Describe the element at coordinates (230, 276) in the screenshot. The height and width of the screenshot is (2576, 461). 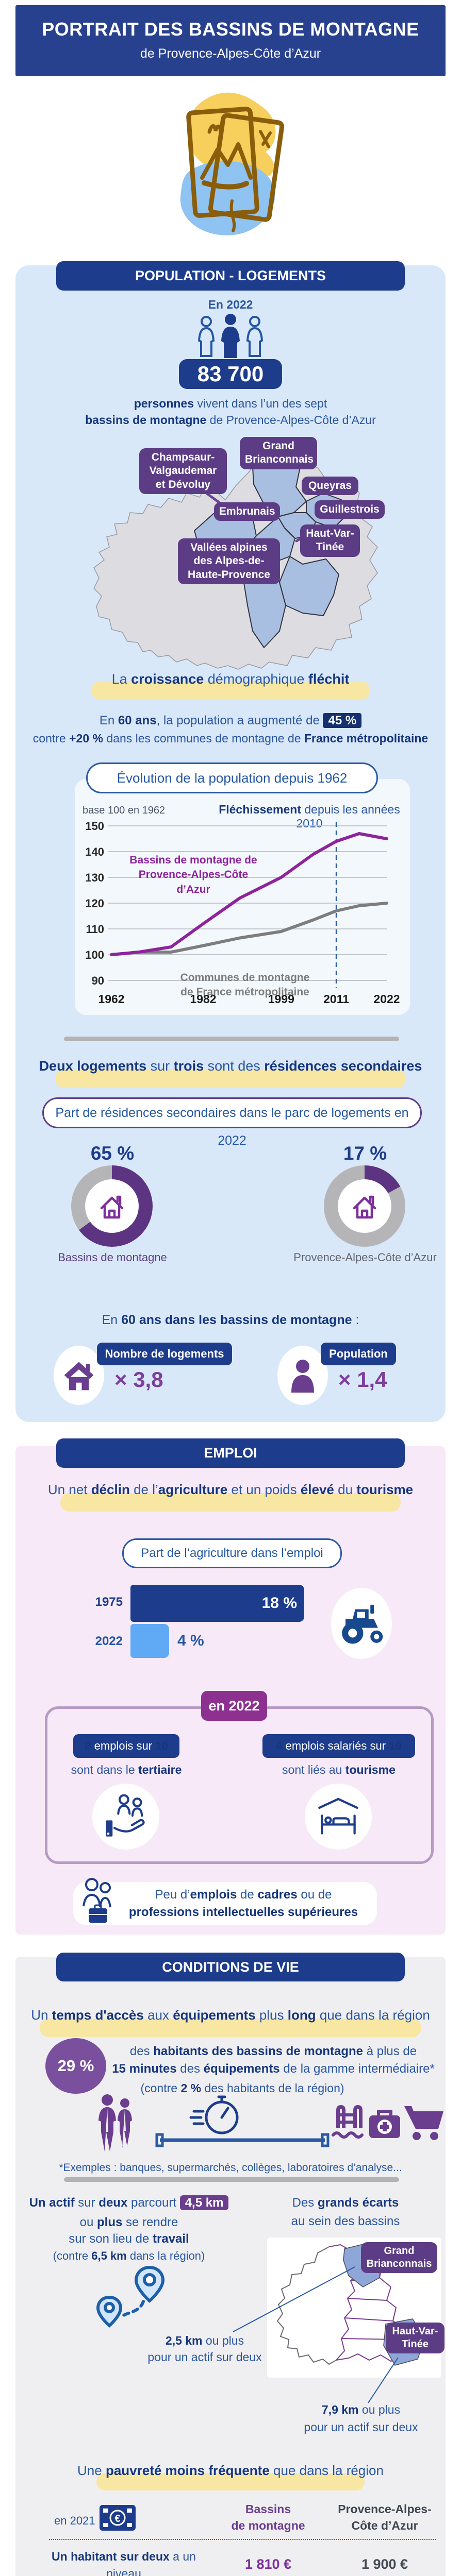
I see `section-population-header: POPULATION - LOGEMENTS` at that location.